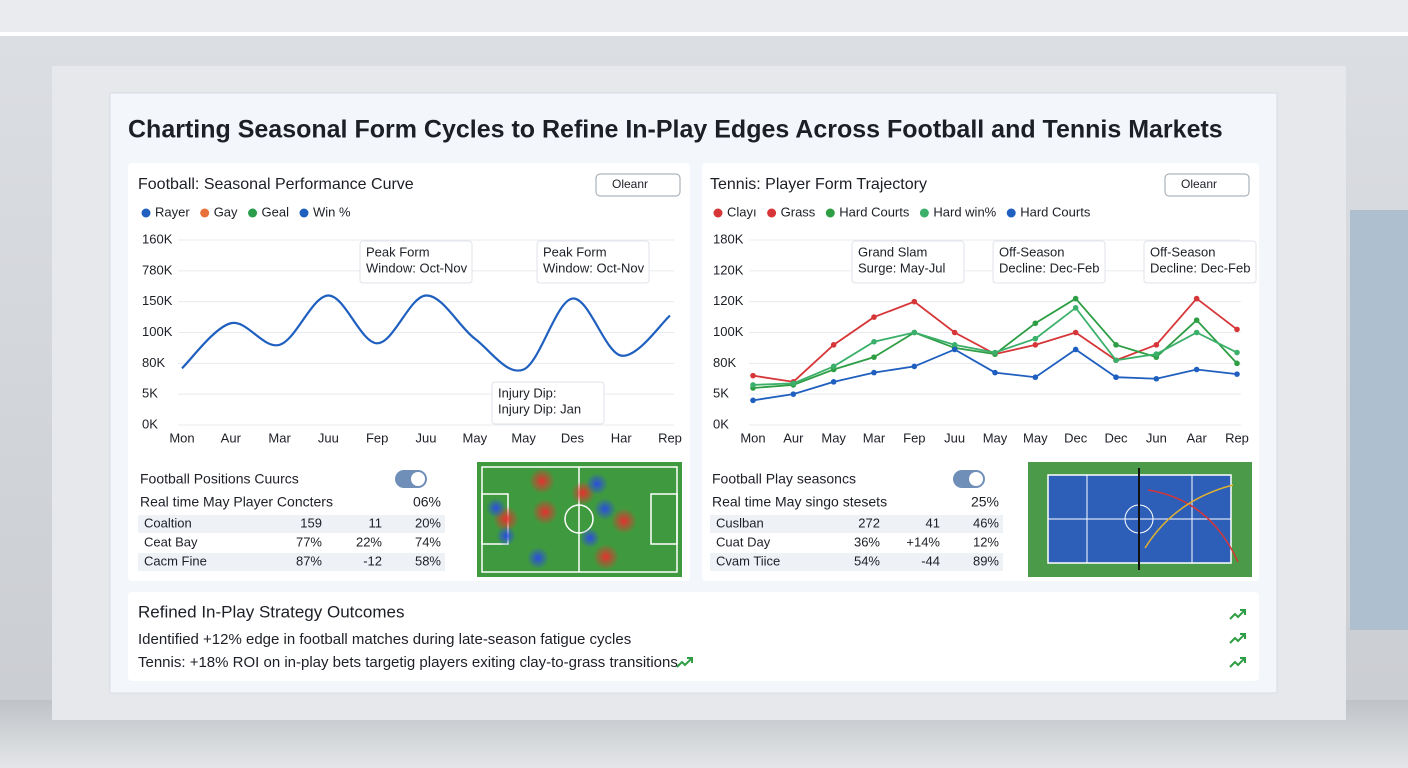  I want to click on series-line, so click(426, 333).